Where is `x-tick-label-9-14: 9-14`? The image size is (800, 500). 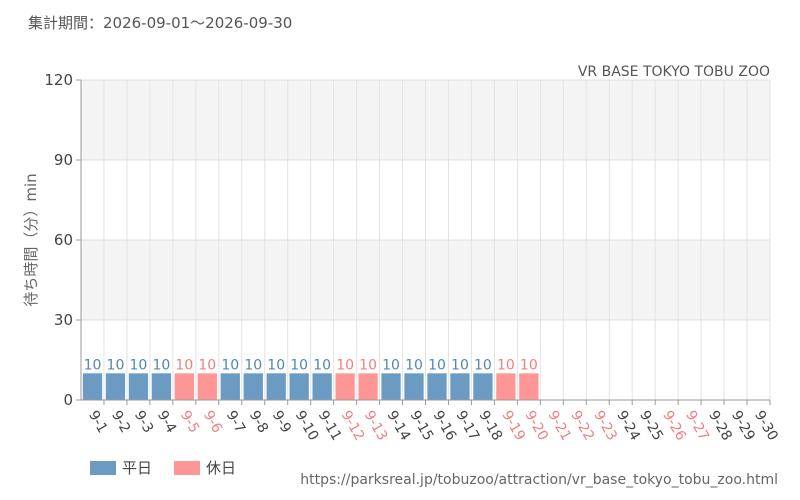
x-tick-label-9-14: 9-14 is located at coordinates (399, 426).